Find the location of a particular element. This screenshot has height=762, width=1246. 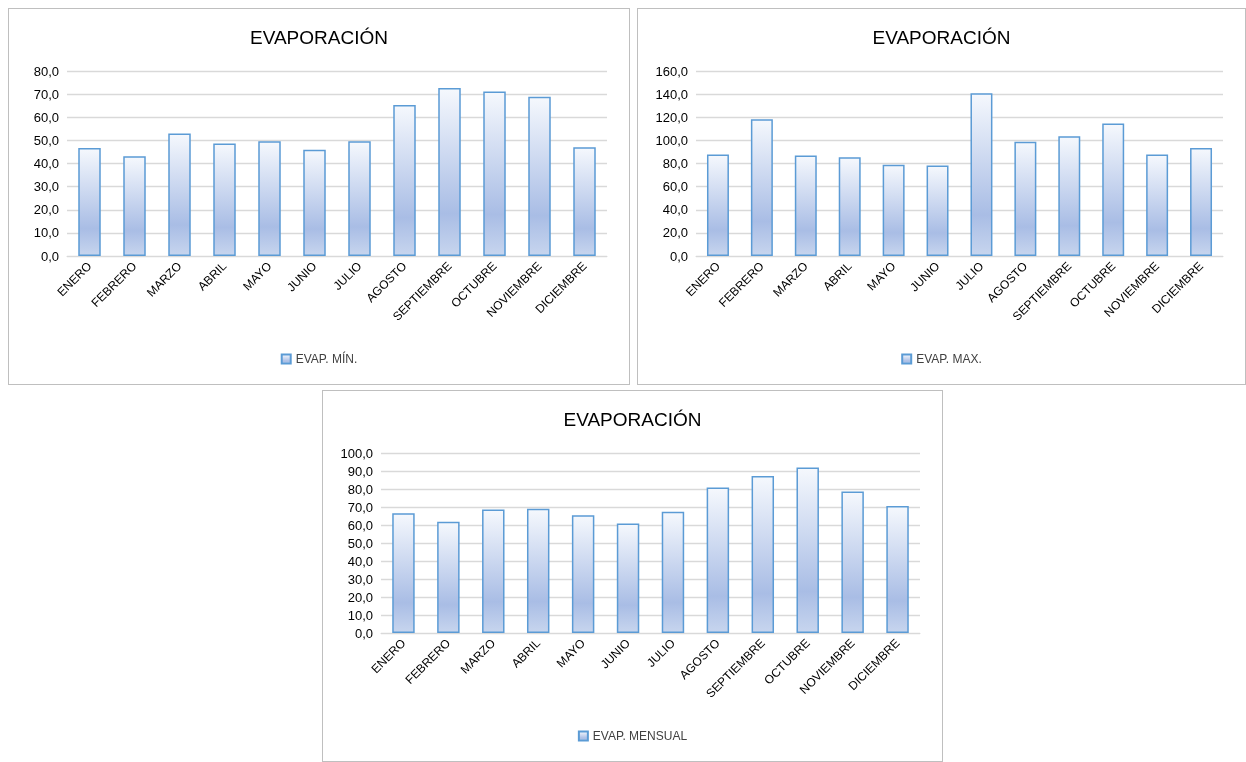

y-tick-label: 120,0 is located at coordinates (671, 117).